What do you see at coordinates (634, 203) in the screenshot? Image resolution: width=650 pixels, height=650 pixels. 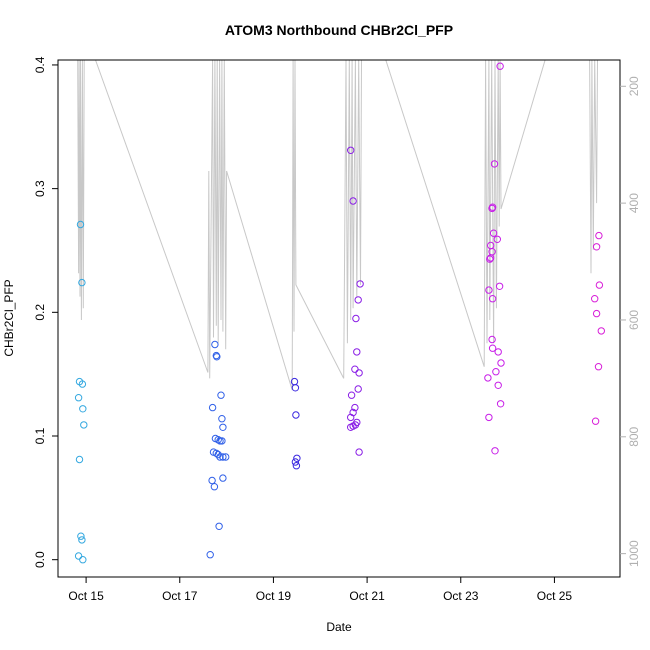 I see `right-tick-label: 400` at bounding box center [634, 203].